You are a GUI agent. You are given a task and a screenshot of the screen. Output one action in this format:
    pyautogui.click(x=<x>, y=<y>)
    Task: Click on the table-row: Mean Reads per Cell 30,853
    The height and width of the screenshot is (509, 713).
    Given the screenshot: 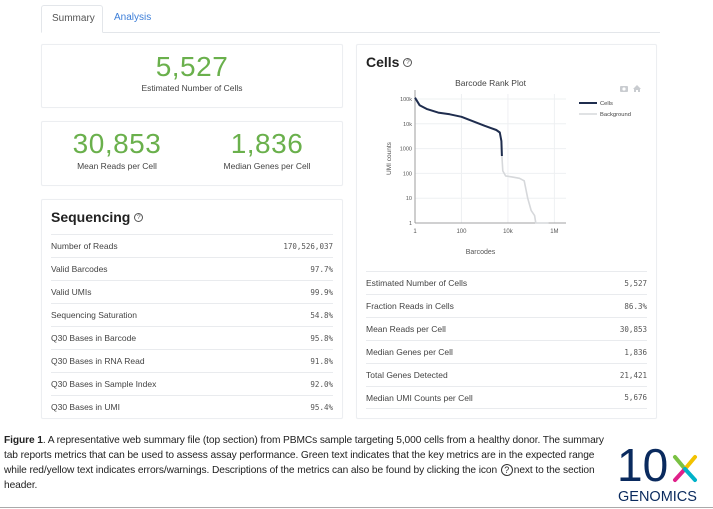 What is the action you would take?
    pyautogui.click(x=506, y=328)
    